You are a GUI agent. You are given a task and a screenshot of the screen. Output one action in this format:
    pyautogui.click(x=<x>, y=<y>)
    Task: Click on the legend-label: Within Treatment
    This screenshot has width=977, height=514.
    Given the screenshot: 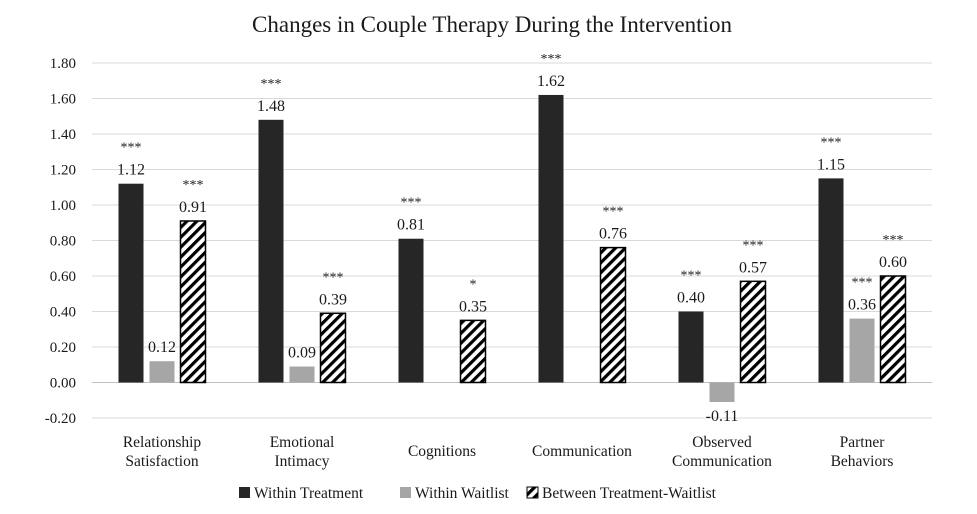 What is the action you would take?
    pyautogui.click(x=309, y=493)
    